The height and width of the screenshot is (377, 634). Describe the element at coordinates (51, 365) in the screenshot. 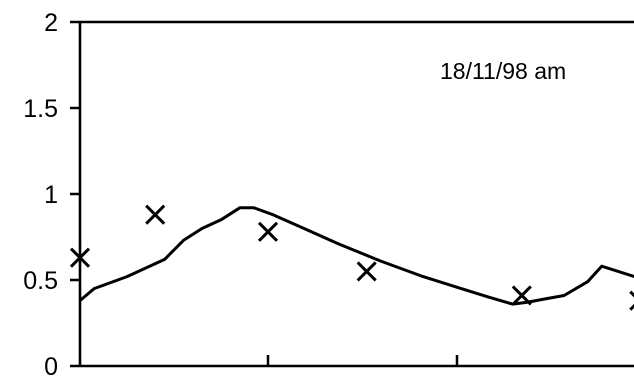

I see `y-tick-label: 0` at that location.